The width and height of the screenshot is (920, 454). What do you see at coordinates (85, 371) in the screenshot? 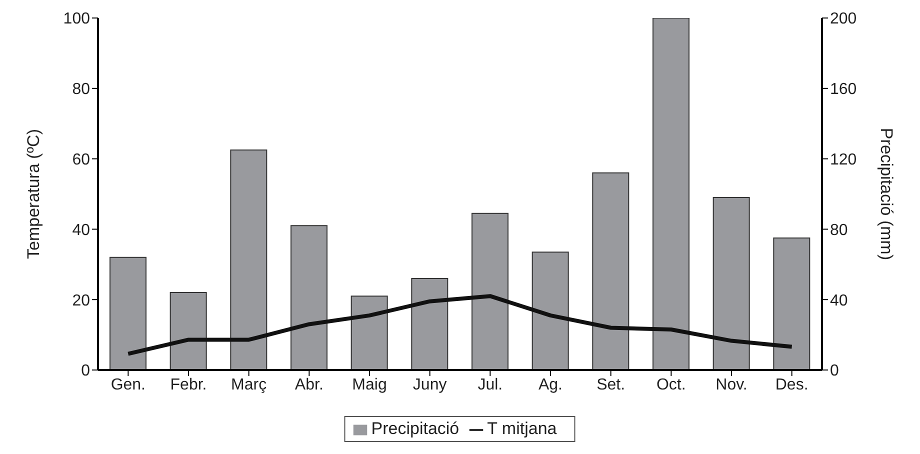
I see `y-tick-label: 0` at bounding box center [85, 371].